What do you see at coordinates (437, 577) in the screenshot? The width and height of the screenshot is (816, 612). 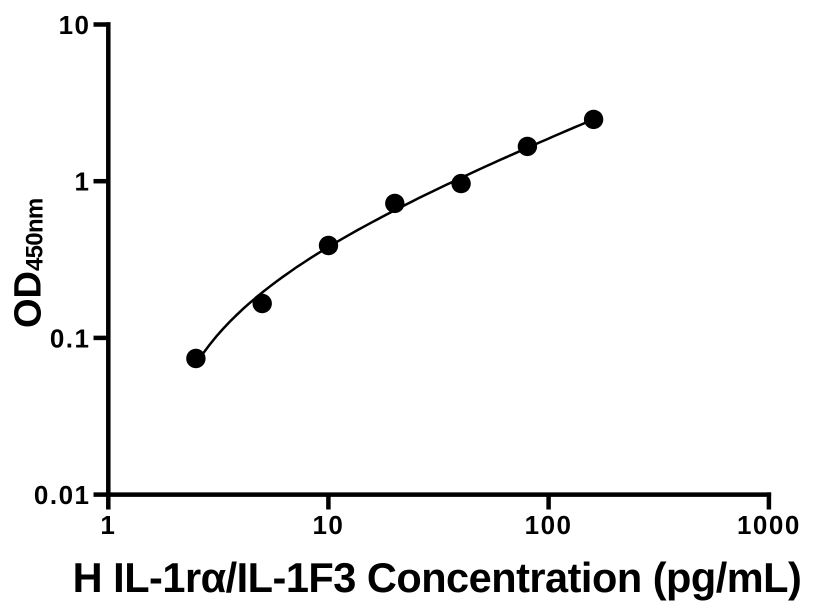 I see `svg-text:H IL-1rα/IL-1F3 Concentration: H IL-1rα/IL-1F3 Concentration (pg/mL)` at bounding box center [437, 577].